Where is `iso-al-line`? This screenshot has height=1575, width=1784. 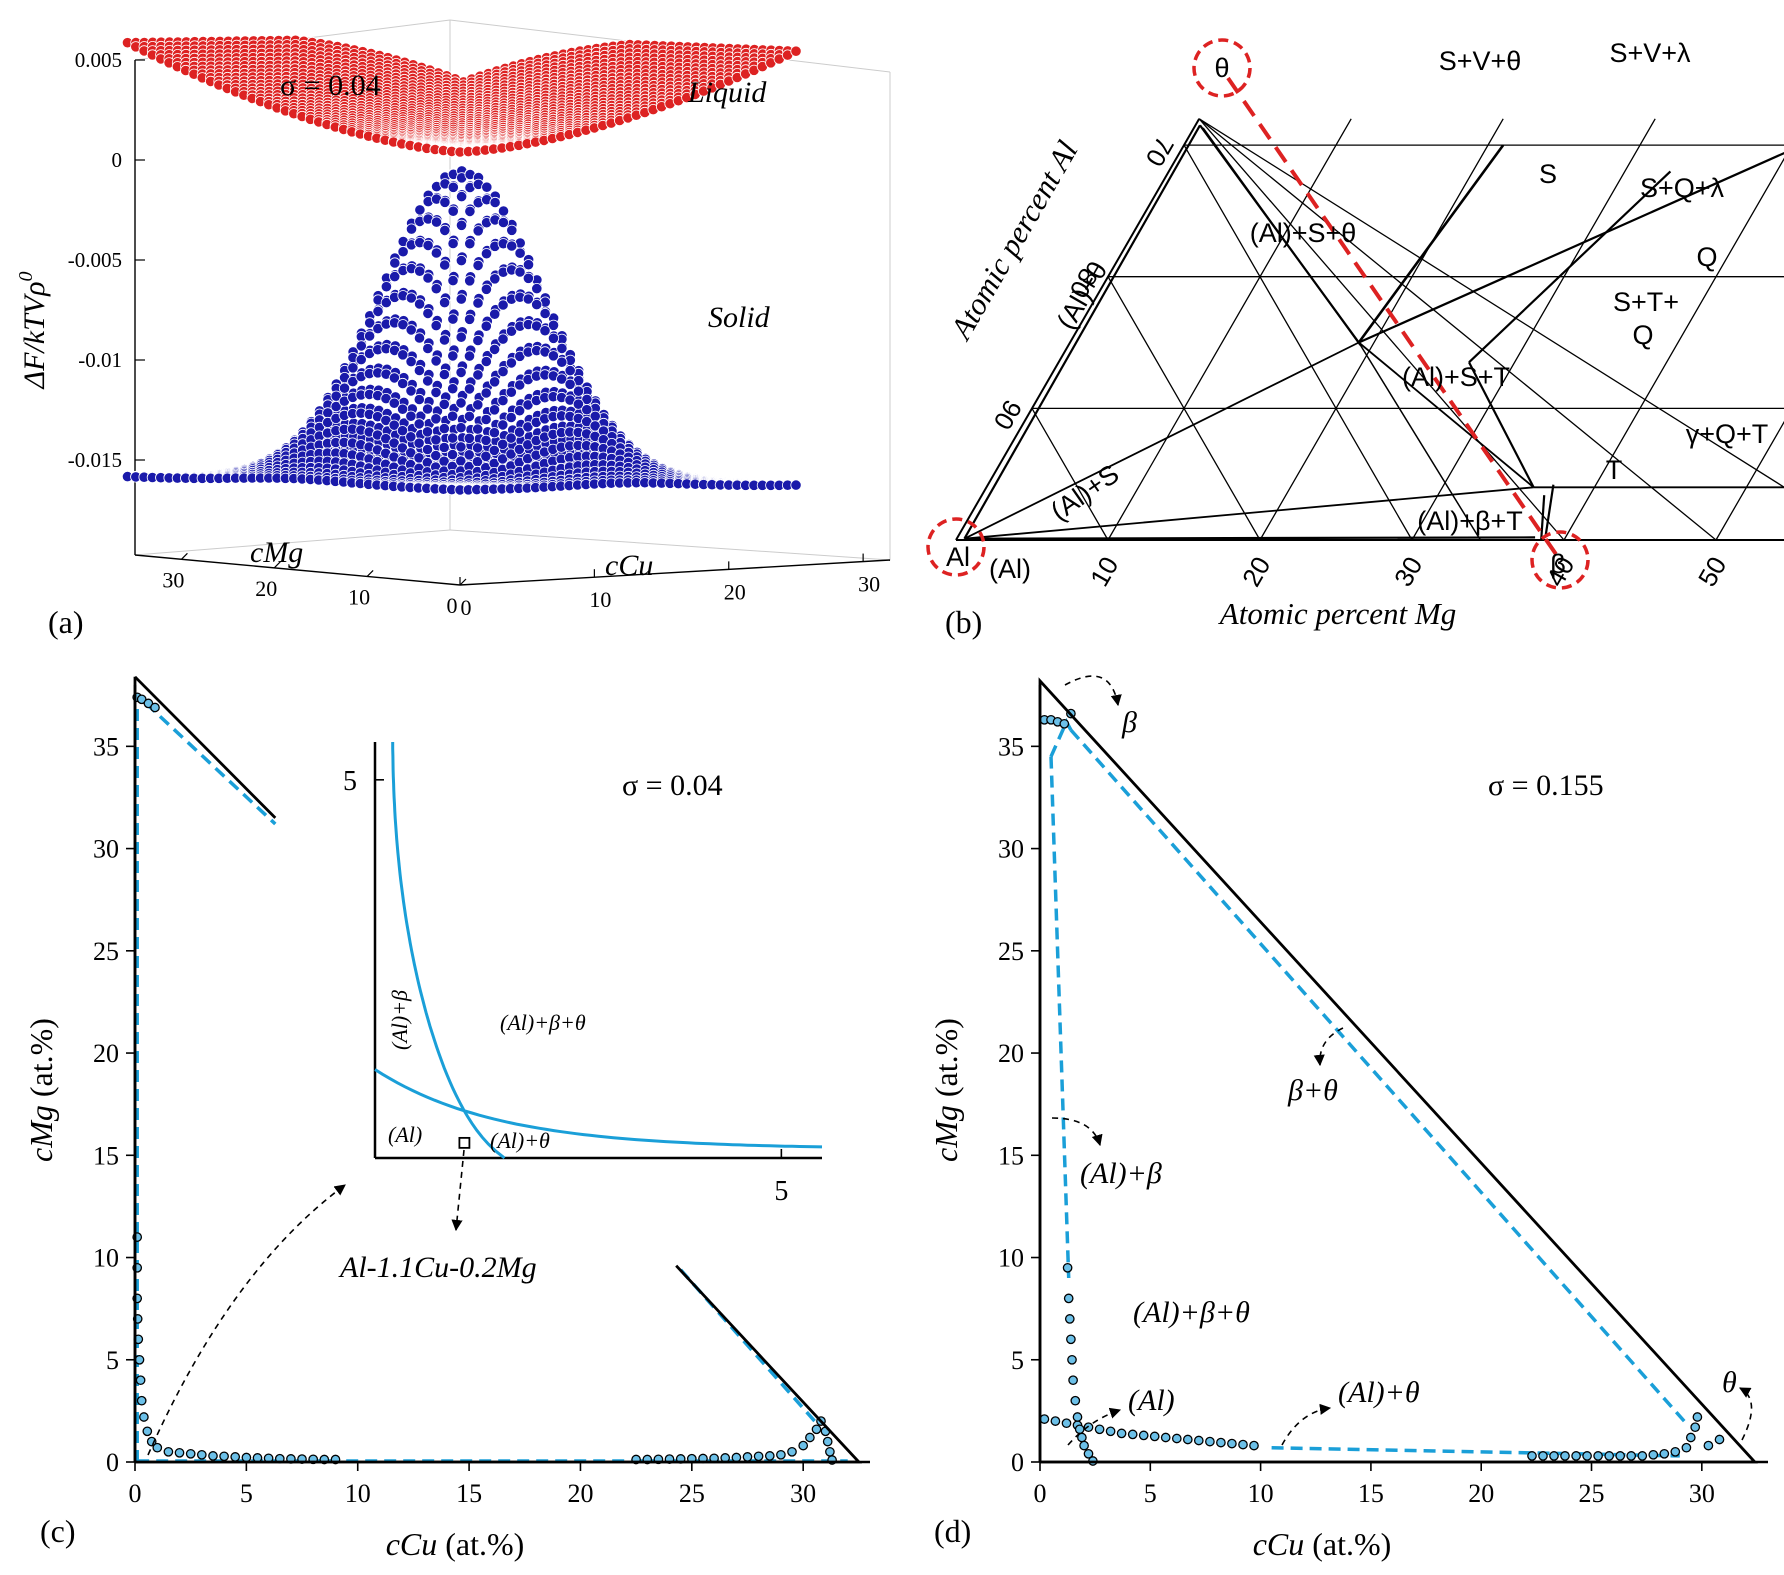
iso-al-line is located at coordinates (1381, 329).